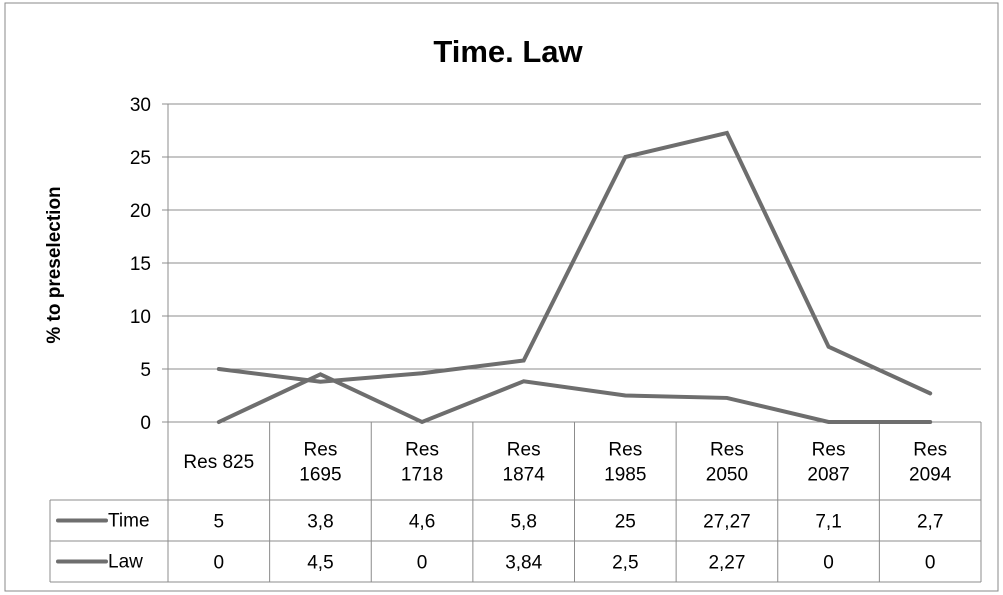 The image size is (1003, 595). I want to click on data-value-label: 4,6, so click(422, 522).